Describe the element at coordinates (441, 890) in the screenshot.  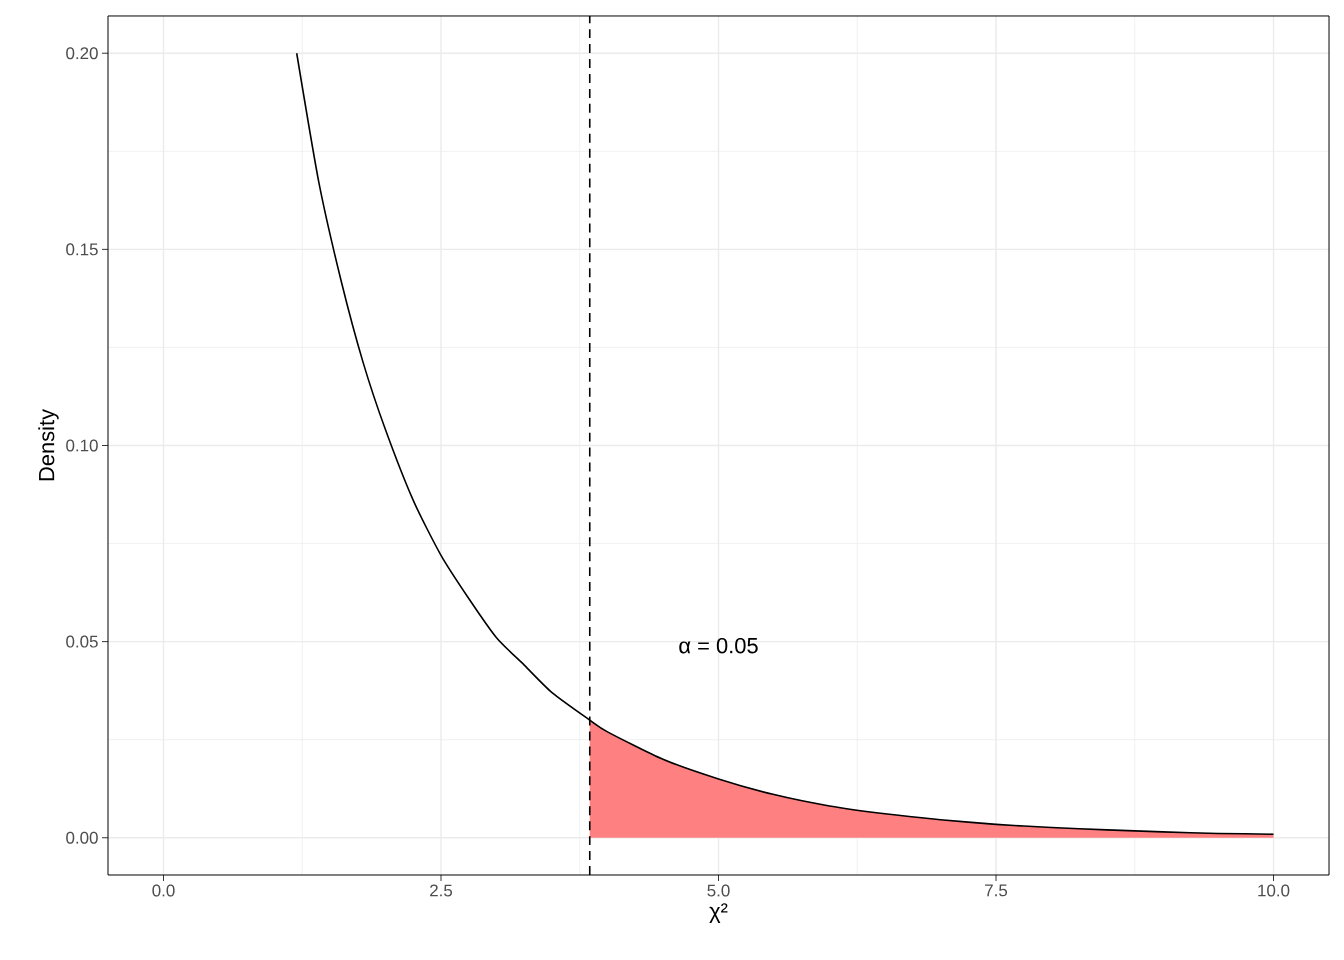
I see `x-tick-label: 2.5` at that location.